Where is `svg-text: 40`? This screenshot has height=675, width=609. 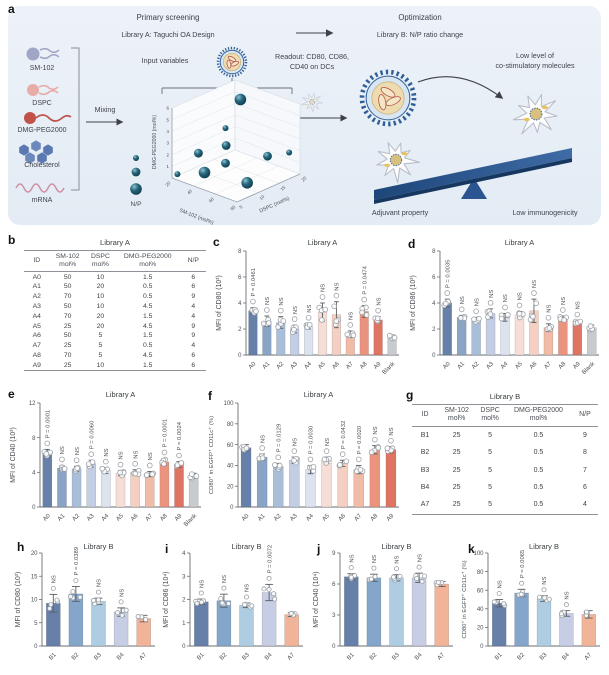
svg-text: 40 is located at coordinates (189, 191).